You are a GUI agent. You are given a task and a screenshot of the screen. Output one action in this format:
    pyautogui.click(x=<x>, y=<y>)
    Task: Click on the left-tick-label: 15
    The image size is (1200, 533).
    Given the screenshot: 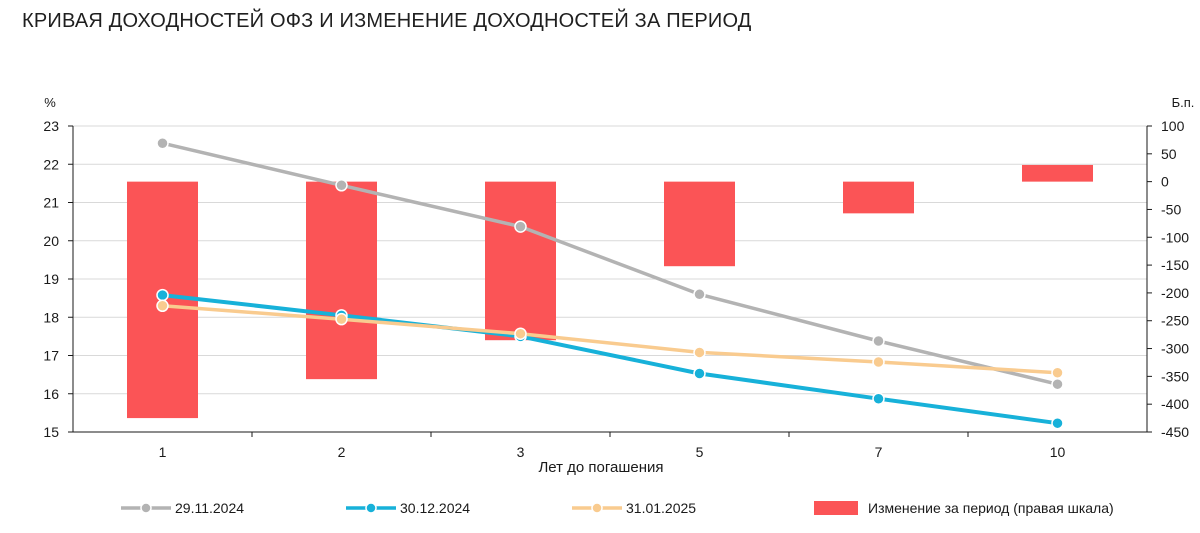 What is the action you would take?
    pyautogui.click(x=51, y=432)
    